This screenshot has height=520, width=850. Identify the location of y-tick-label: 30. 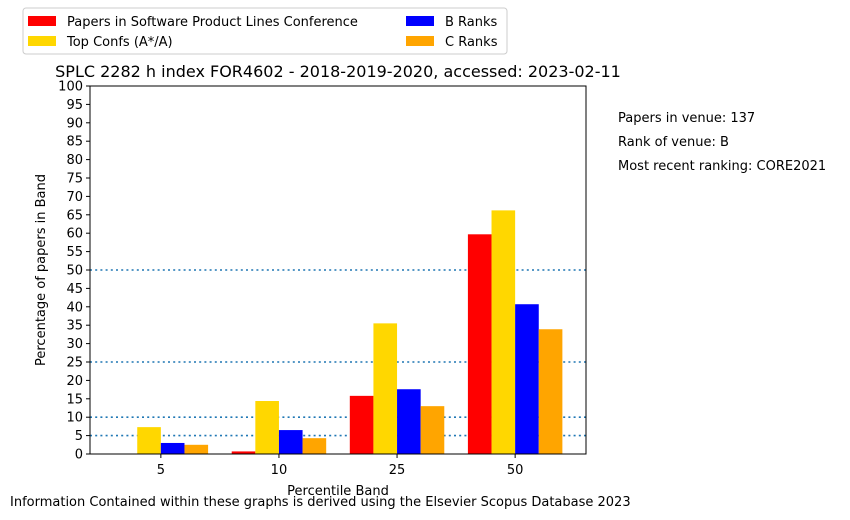
(74, 344).